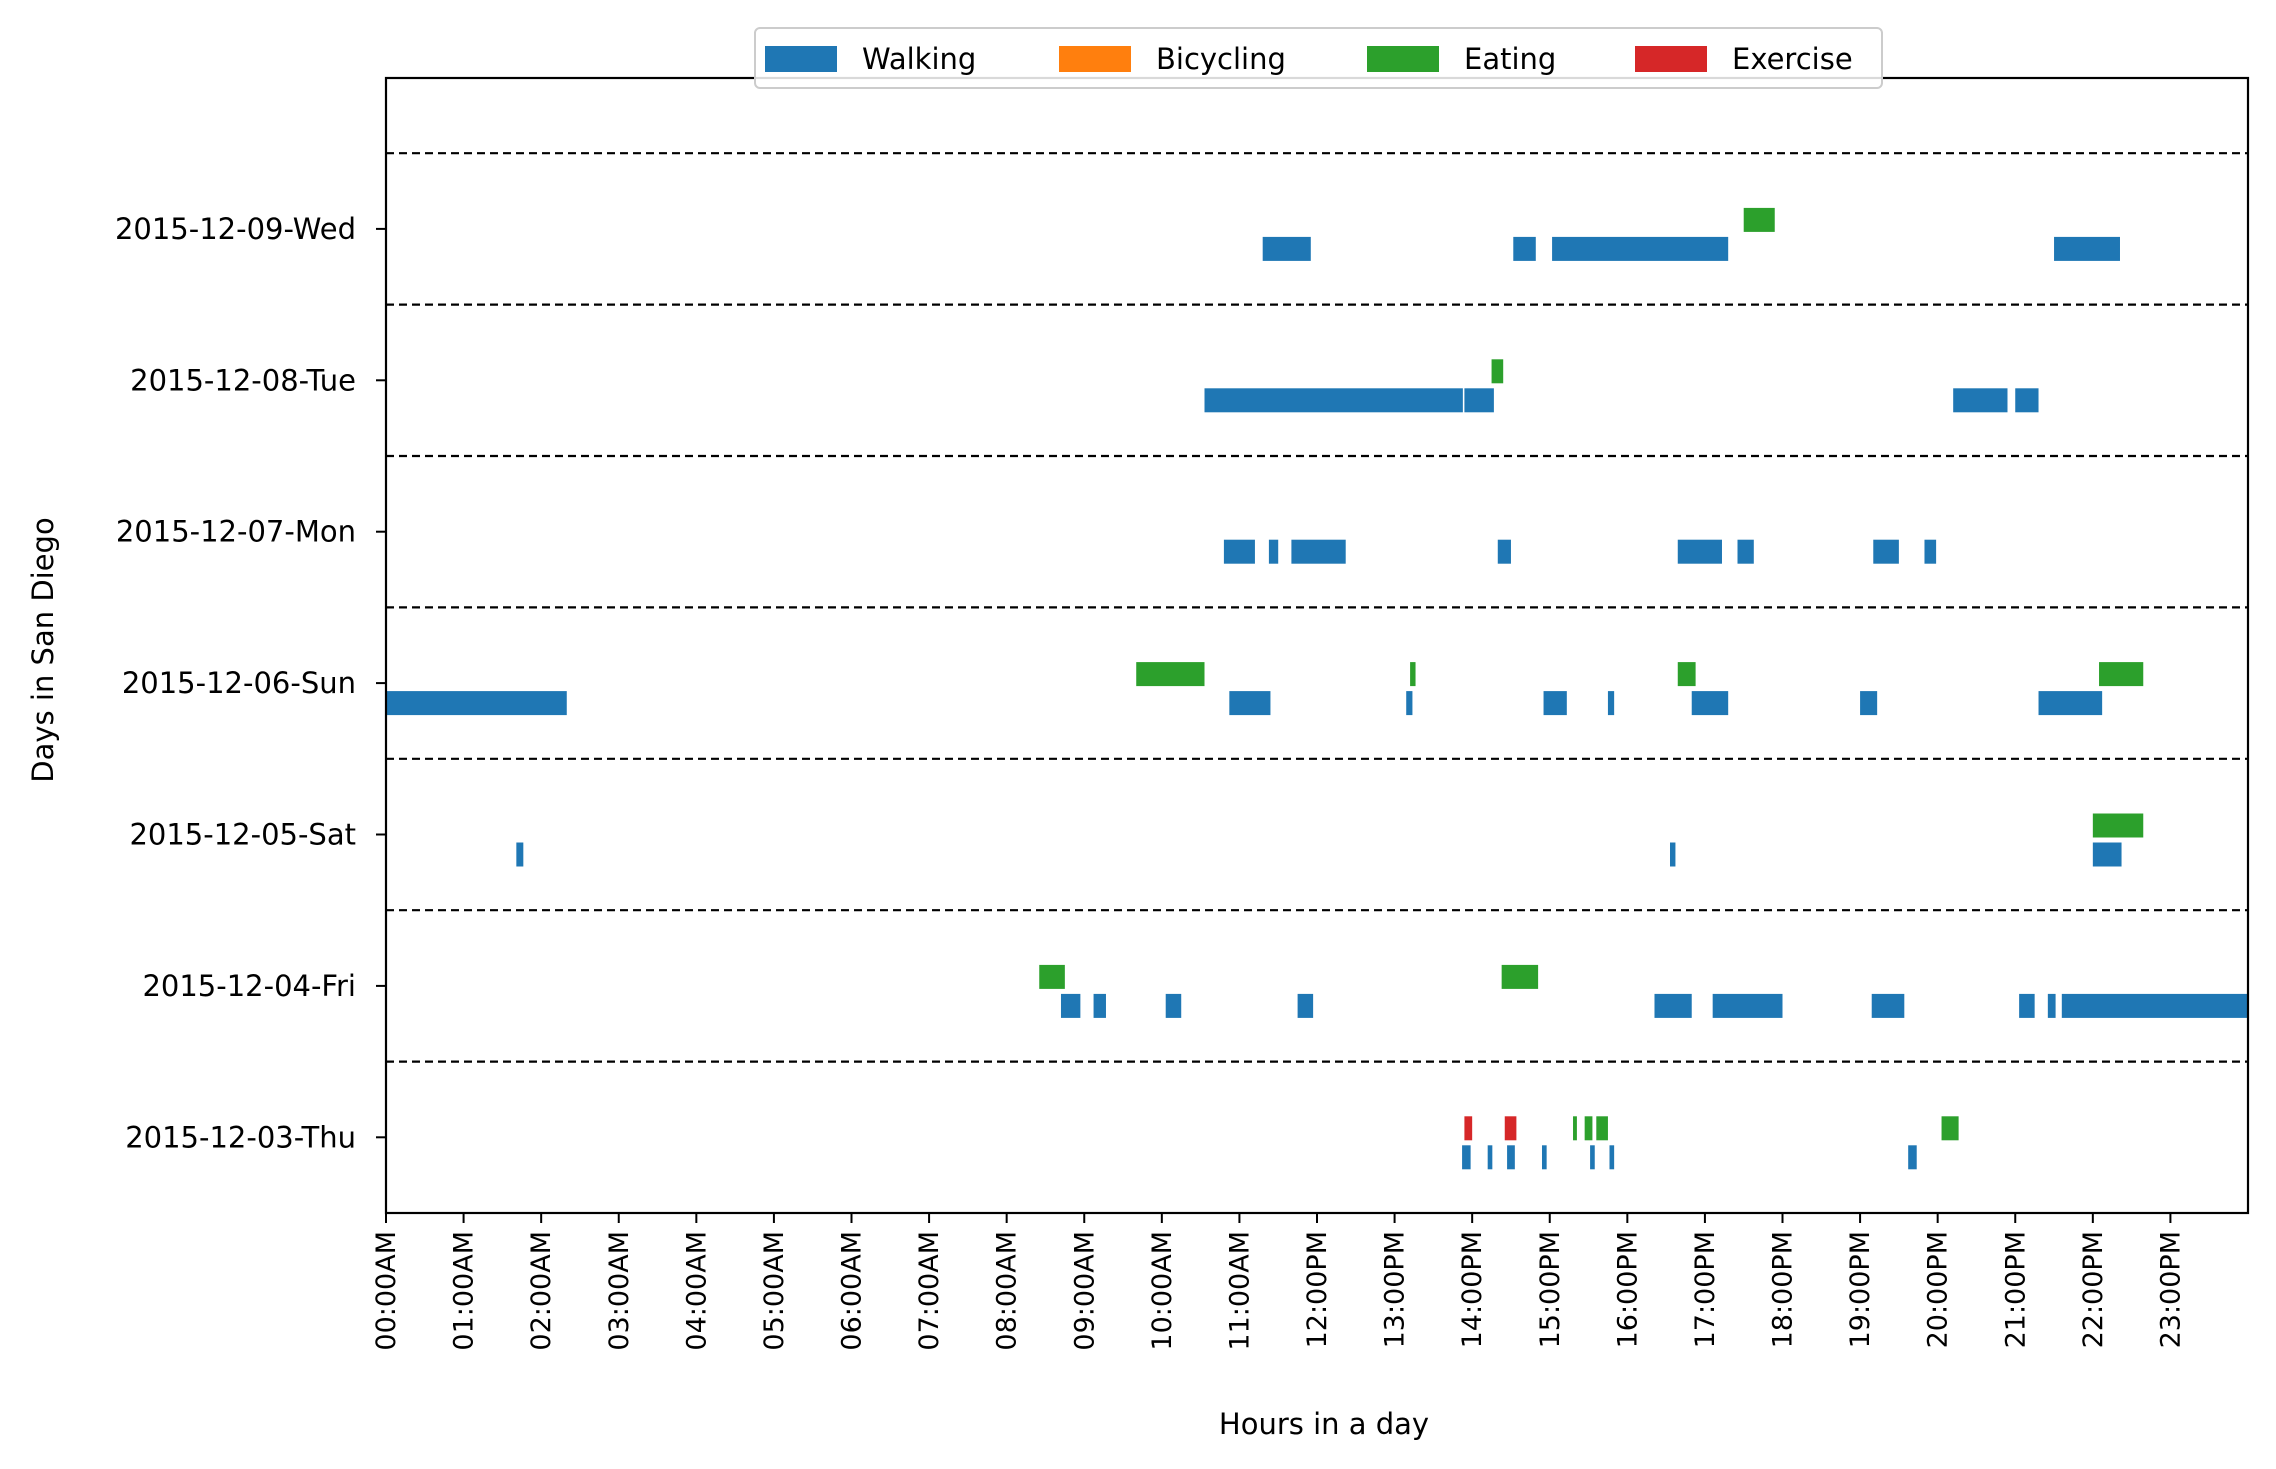 This screenshot has height=1469, width=2276. What do you see at coordinates (801, 59) in the screenshot?
I see `legend-swatch-walking` at bounding box center [801, 59].